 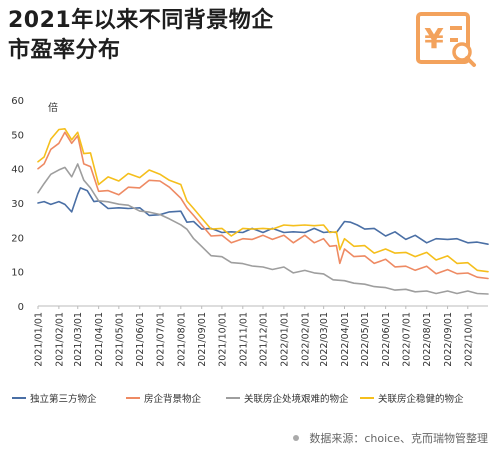 I want to click on x-tick-label: 2022/07/01, so click(x=406, y=339).